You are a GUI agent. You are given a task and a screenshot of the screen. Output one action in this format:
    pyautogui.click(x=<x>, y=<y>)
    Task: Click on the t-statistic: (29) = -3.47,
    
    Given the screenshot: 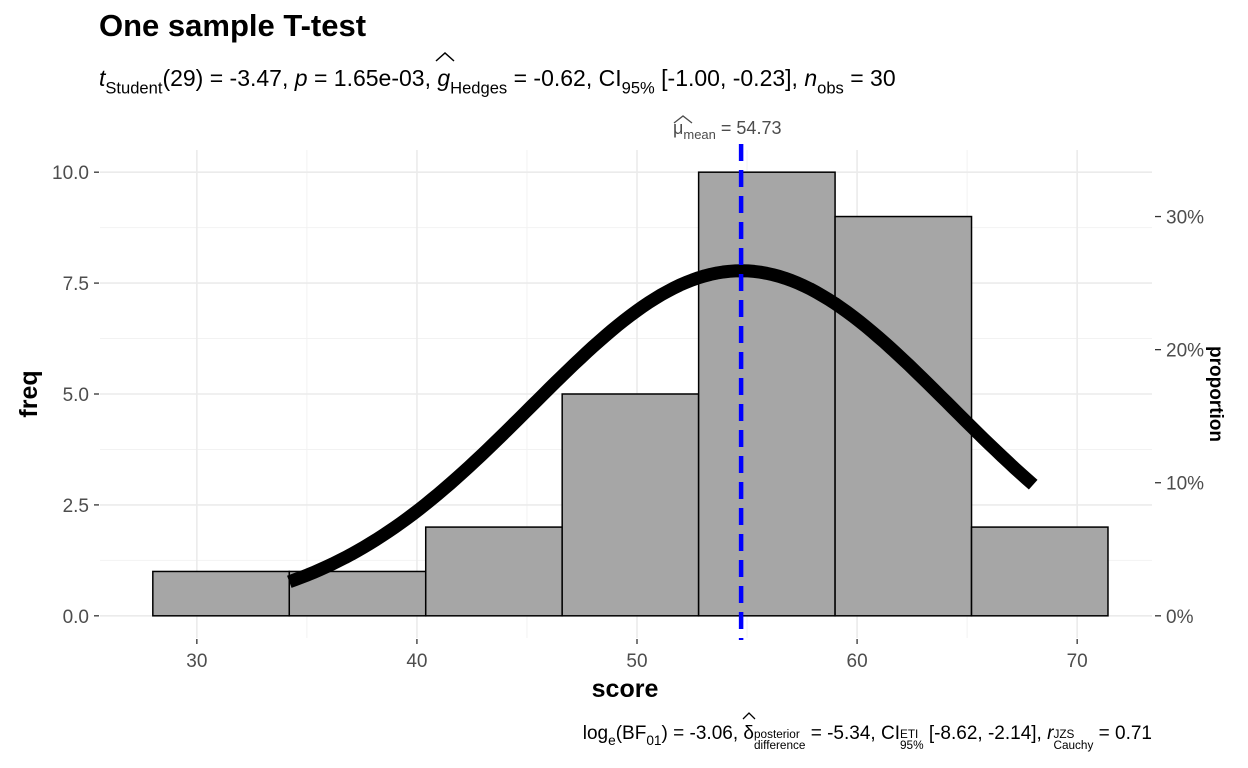 What is the action you would take?
    pyautogui.click(x=228, y=78)
    